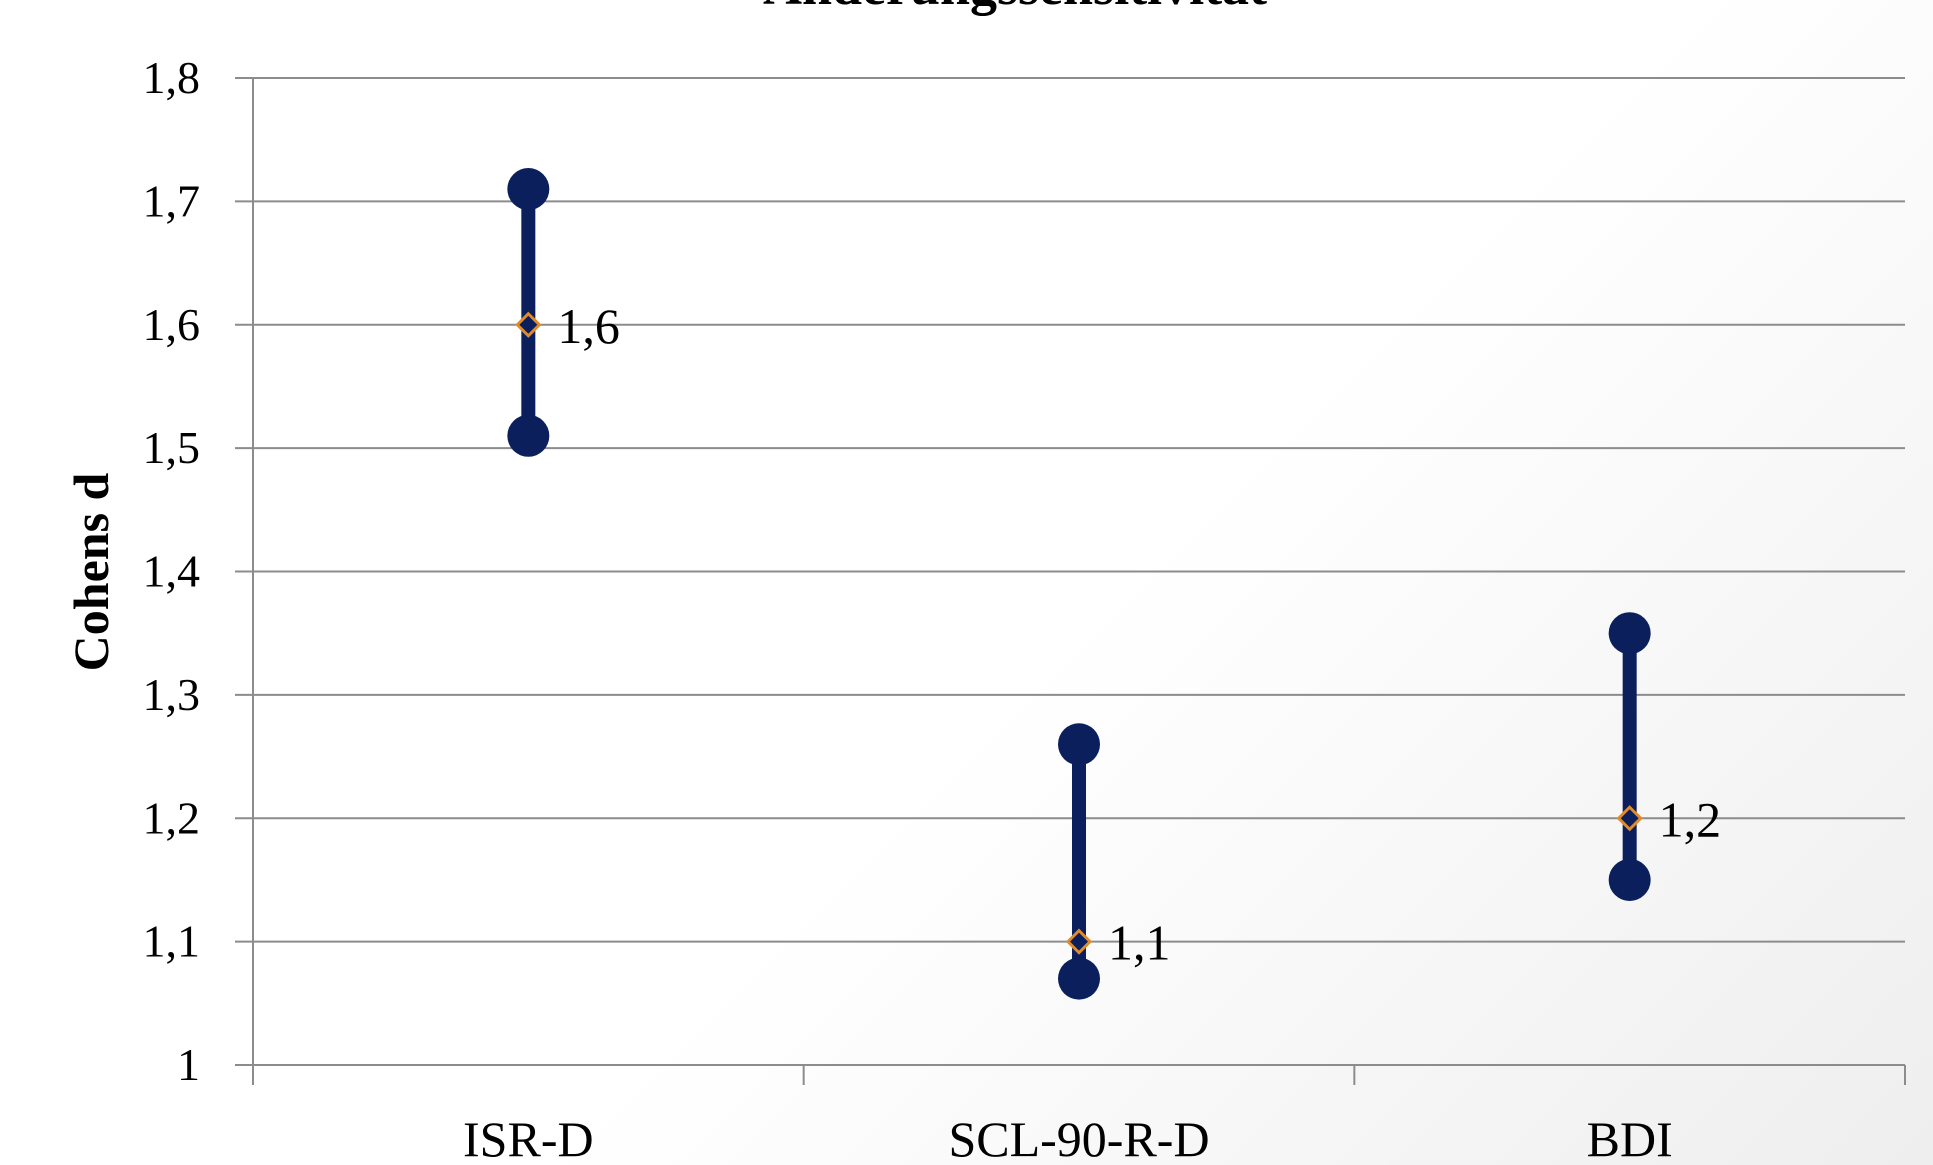 This screenshot has width=1933, height=1165. Describe the element at coordinates (172, 77) in the screenshot. I see `y-tick-label: 1,8` at that location.